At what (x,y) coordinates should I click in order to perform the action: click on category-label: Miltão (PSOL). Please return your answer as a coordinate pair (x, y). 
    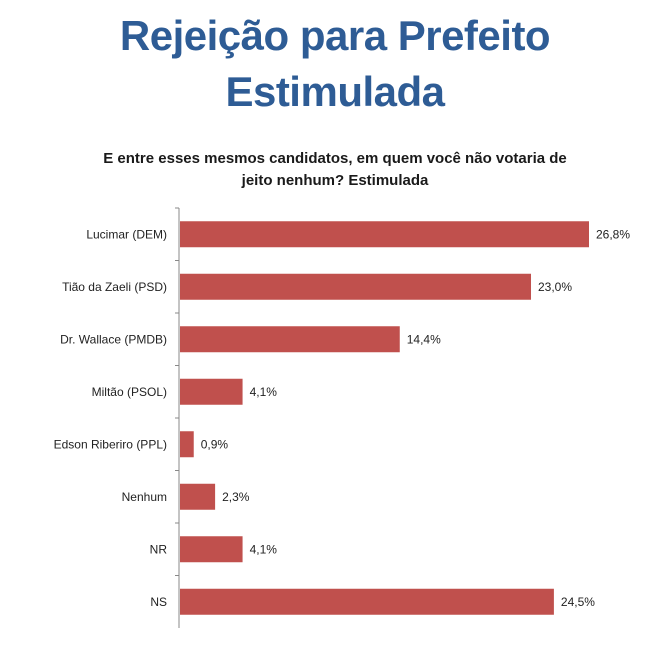
    Looking at the image, I should click on (129, 392).